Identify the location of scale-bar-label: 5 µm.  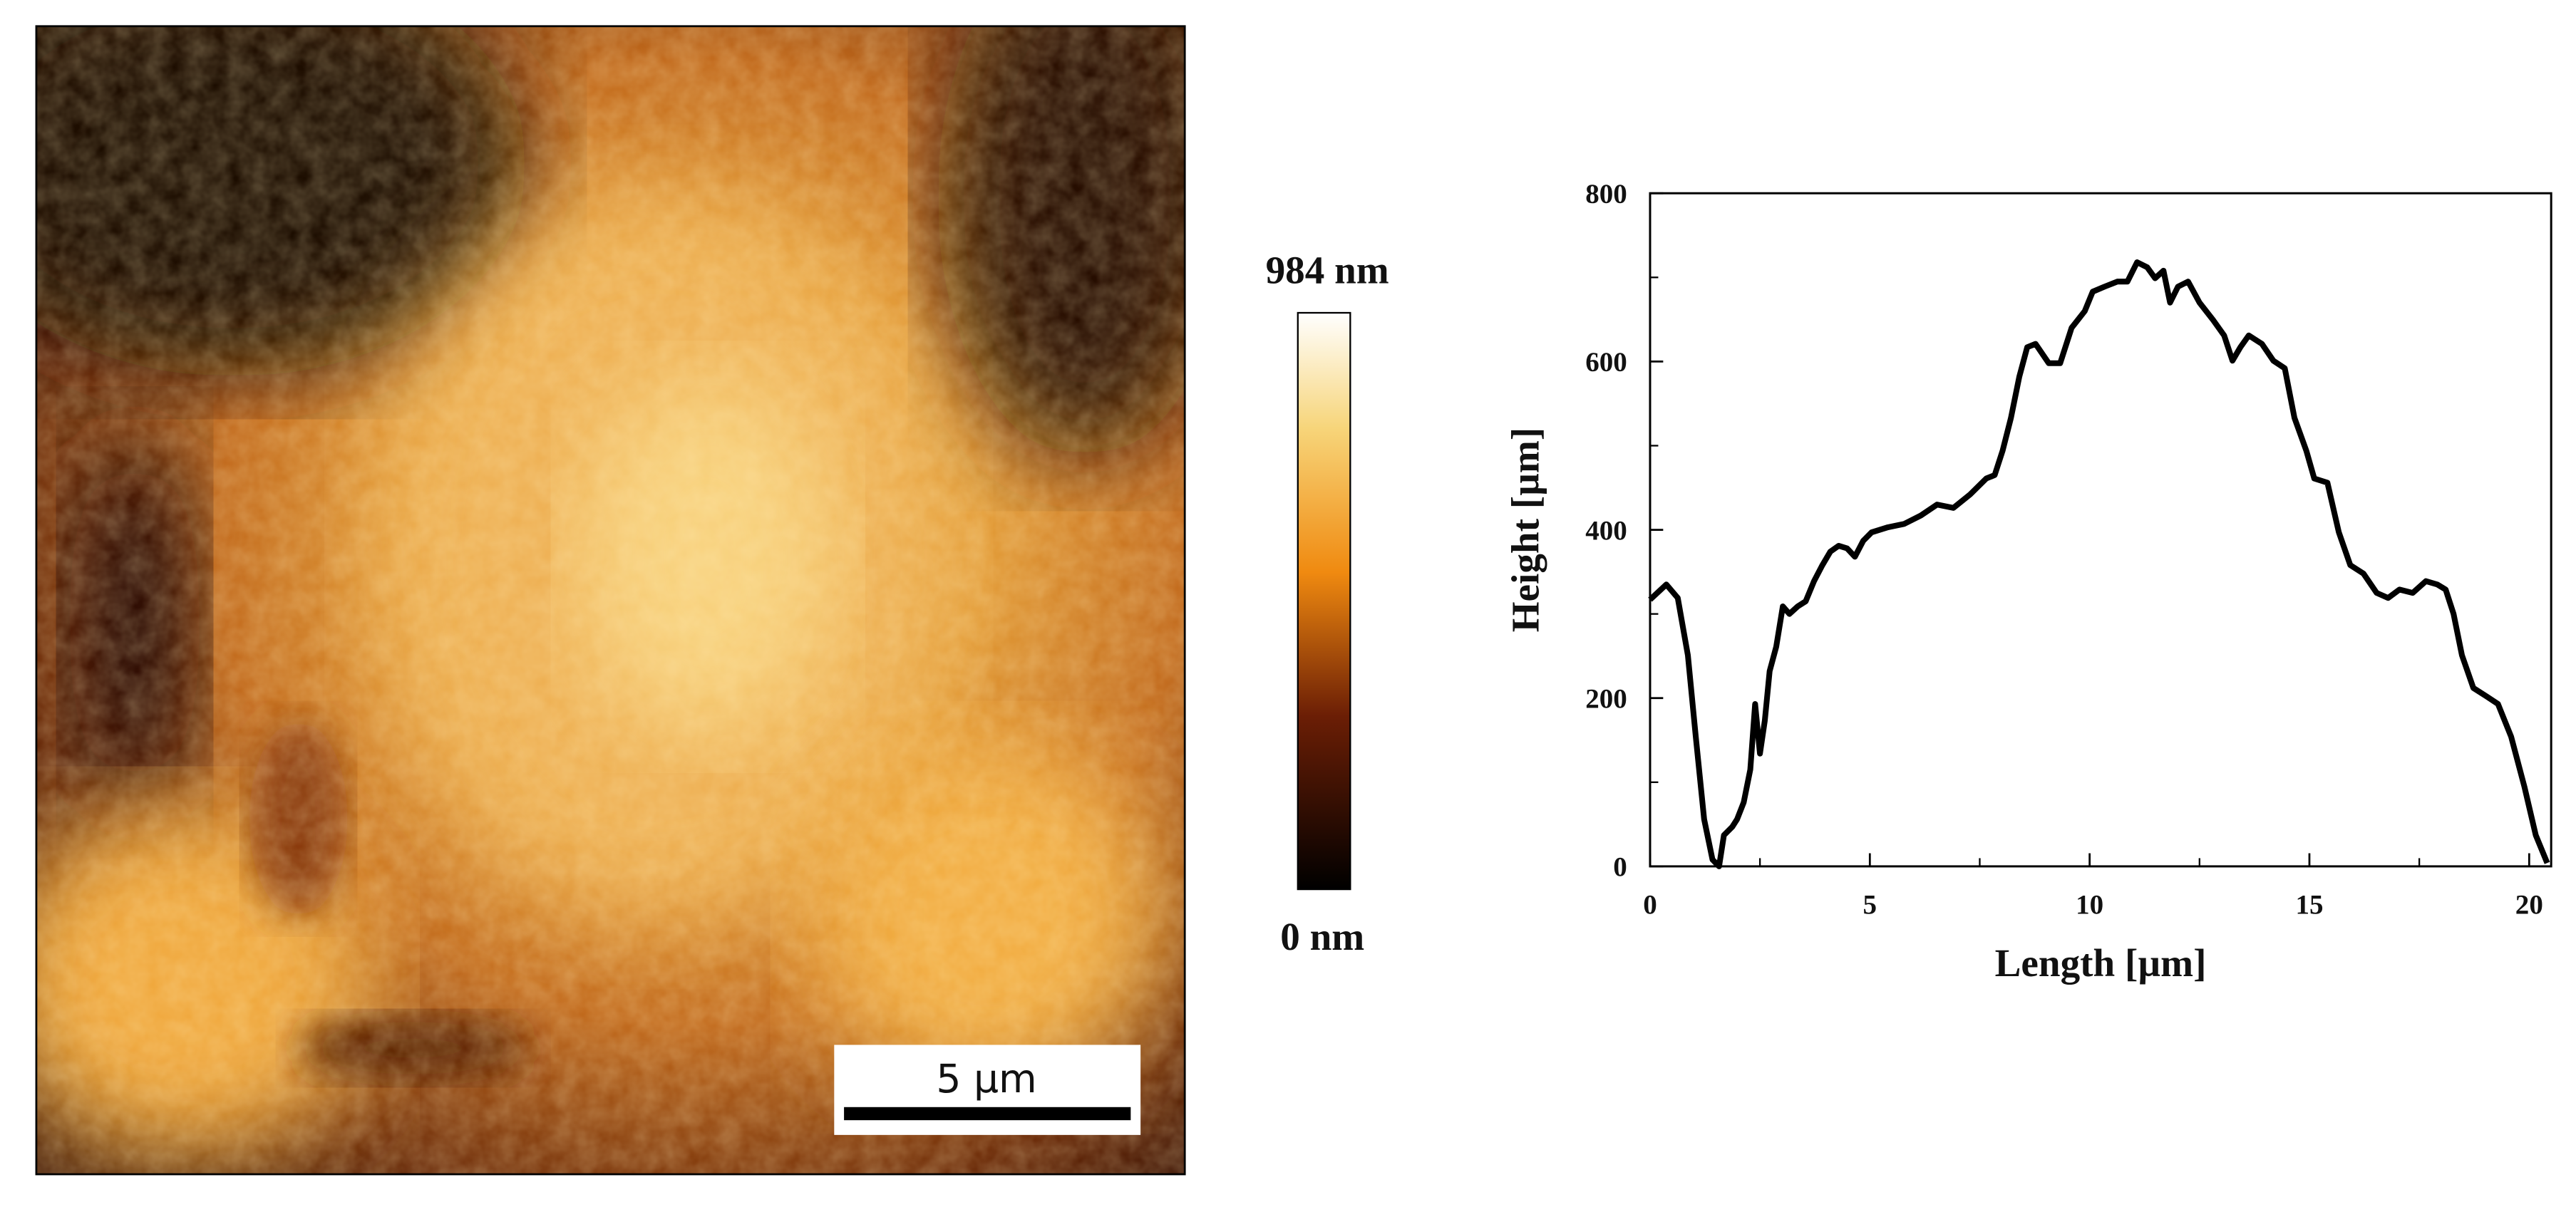
(986, 1079).